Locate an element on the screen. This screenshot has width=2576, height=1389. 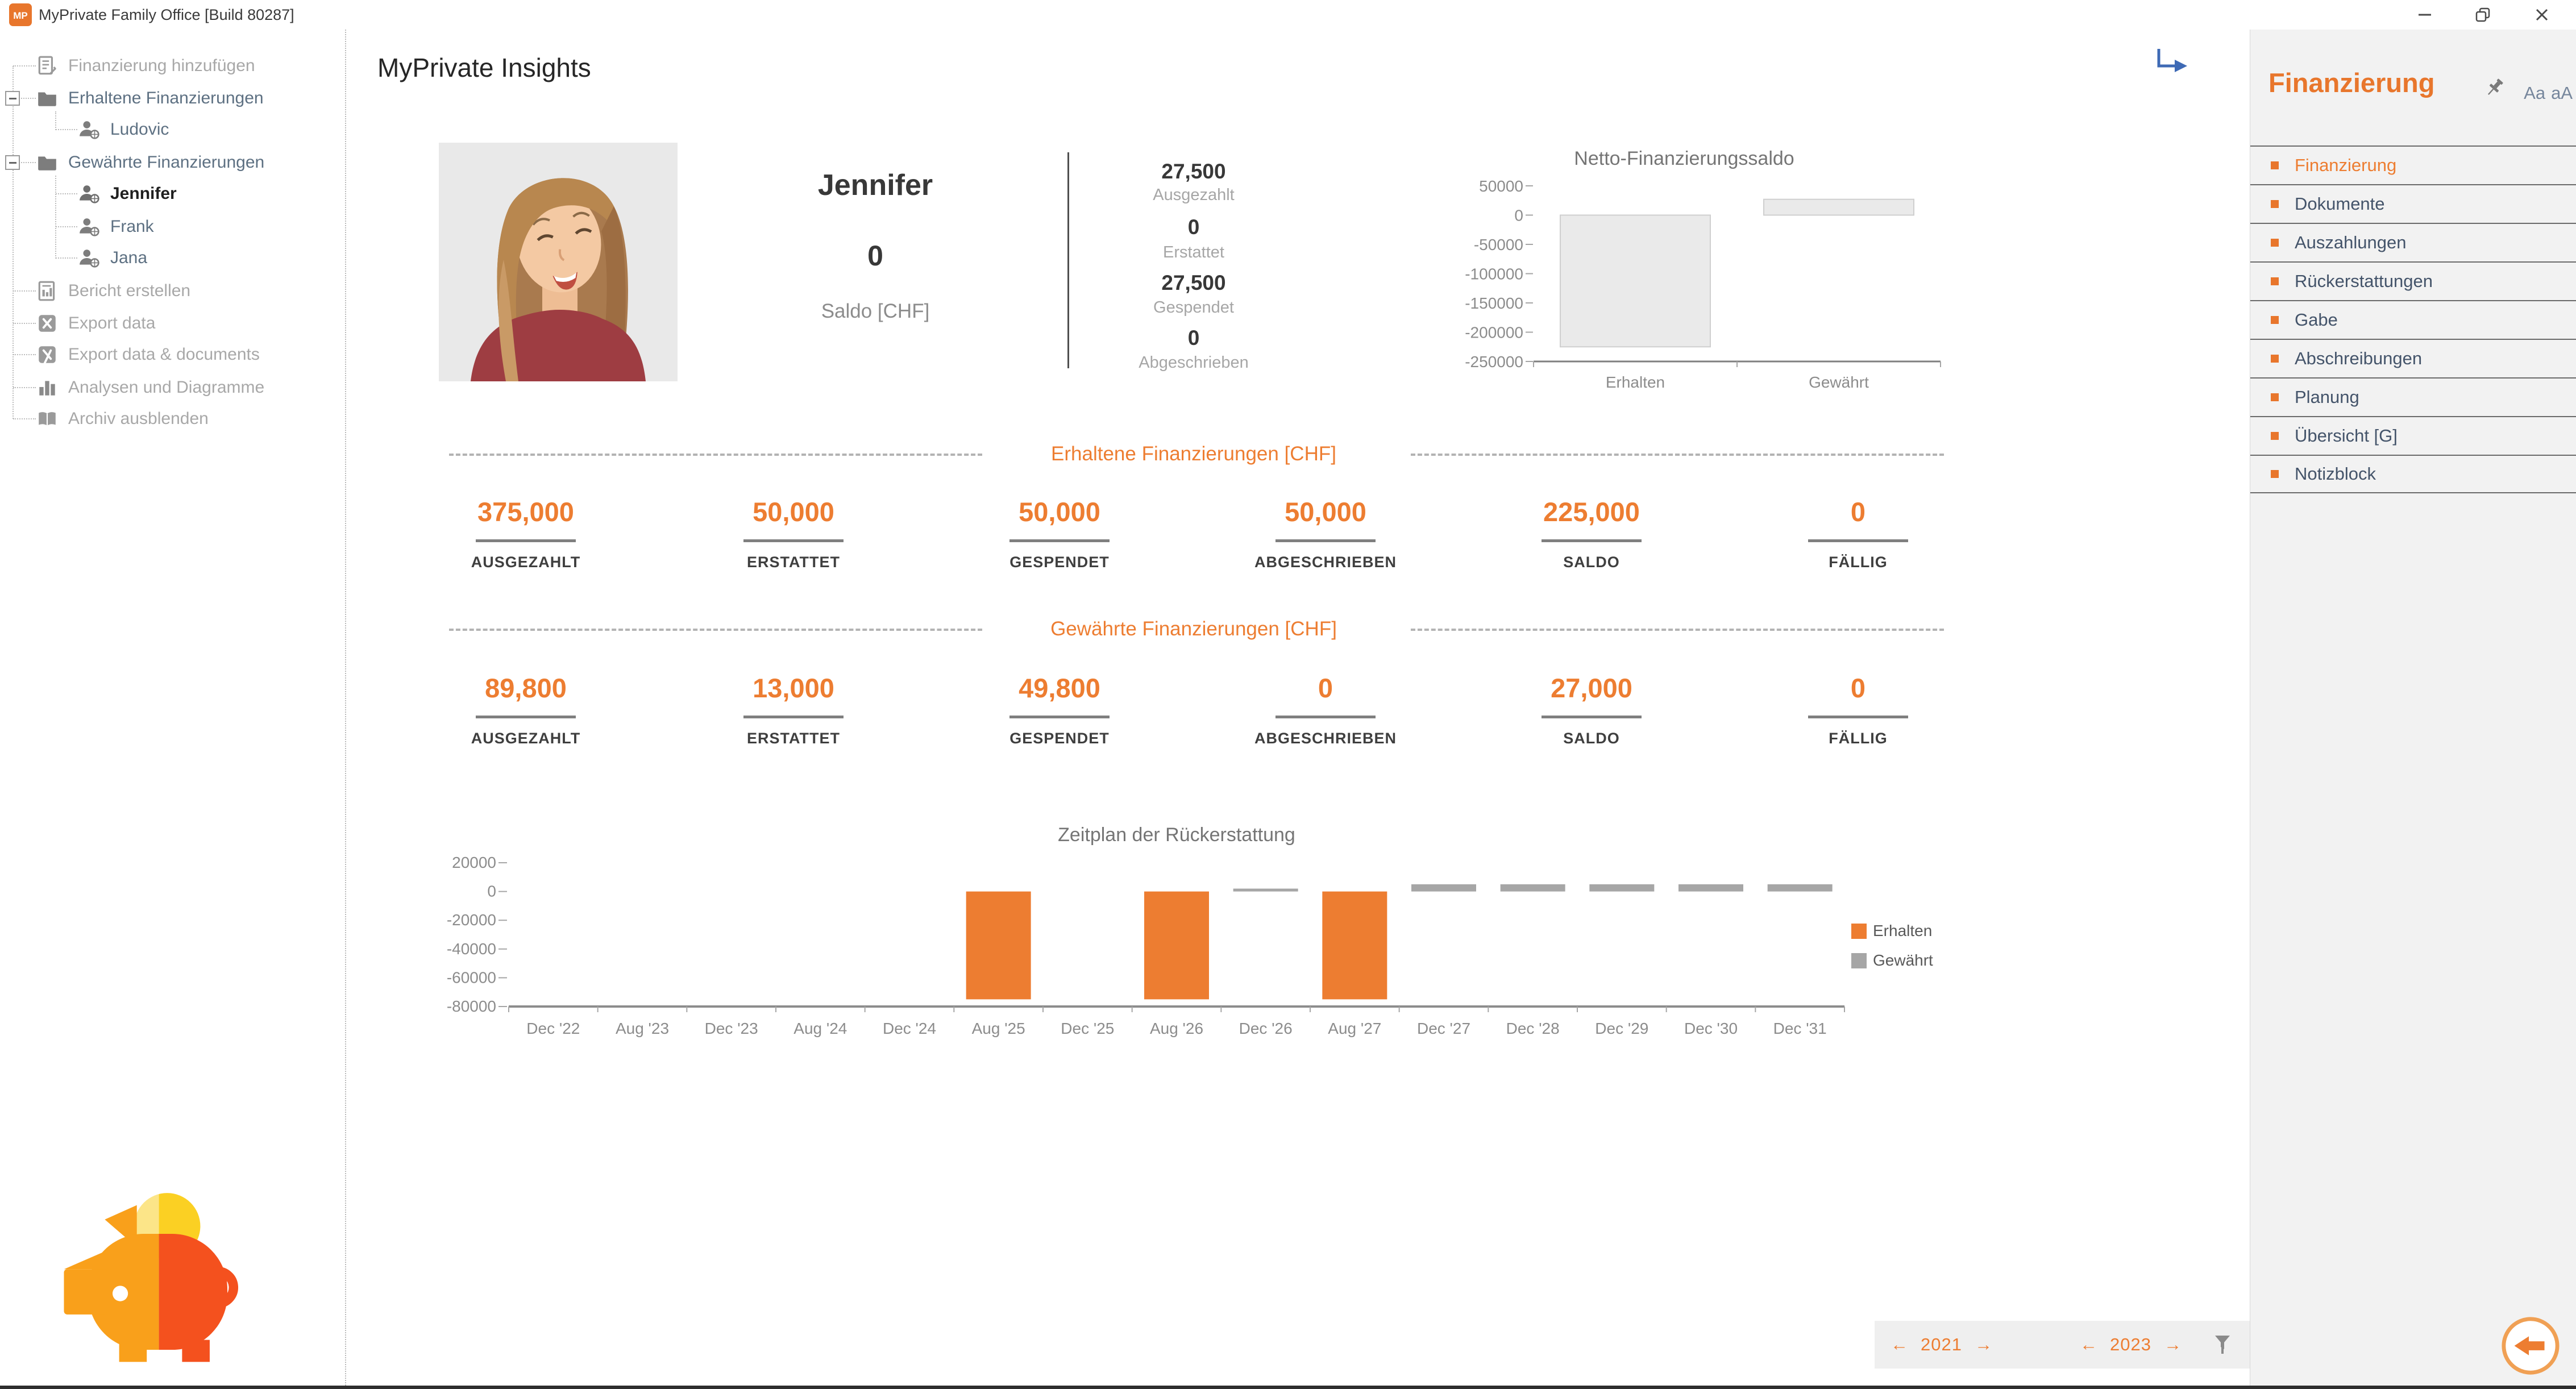
section-title-granted: Gewährte Finanzierungen [CHF] is located at coordinates (1194, 629).